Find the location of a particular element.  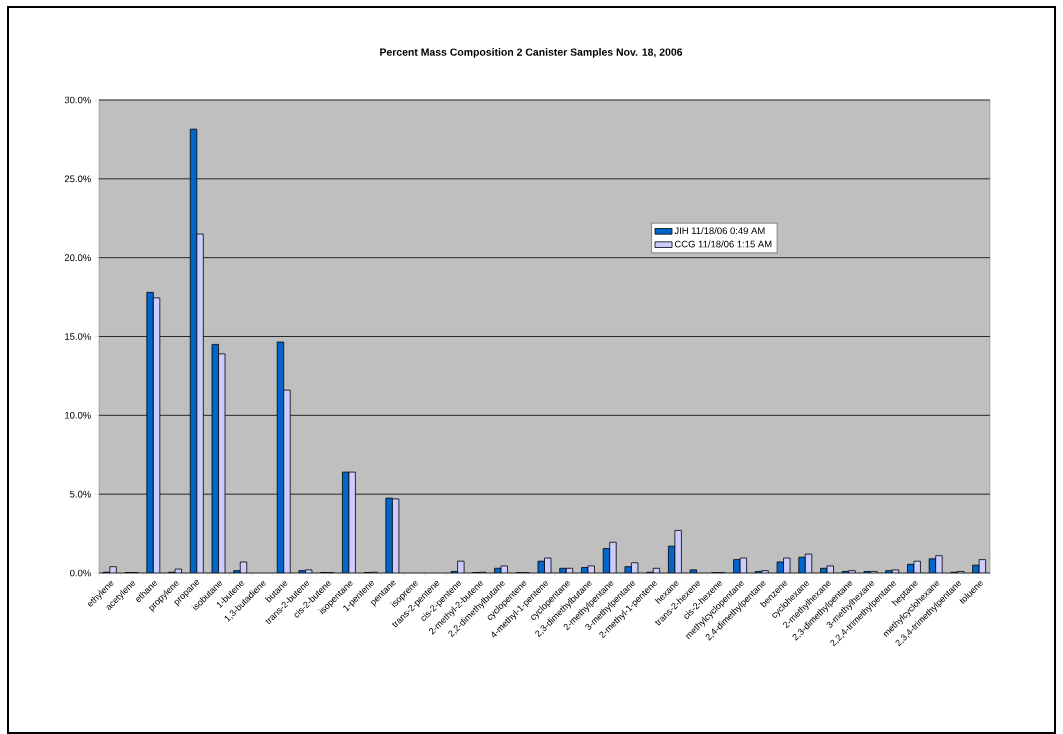

y-tick-label: 15.0% is located at coordinates (78, 336).